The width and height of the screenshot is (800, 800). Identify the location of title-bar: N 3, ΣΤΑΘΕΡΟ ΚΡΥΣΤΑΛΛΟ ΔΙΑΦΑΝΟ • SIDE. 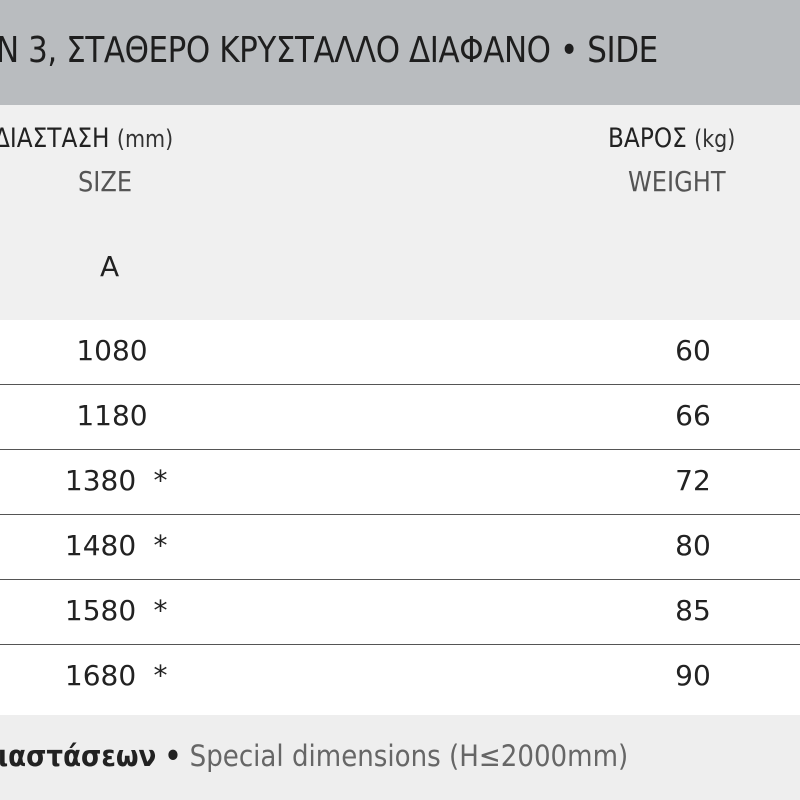
(400, 52).